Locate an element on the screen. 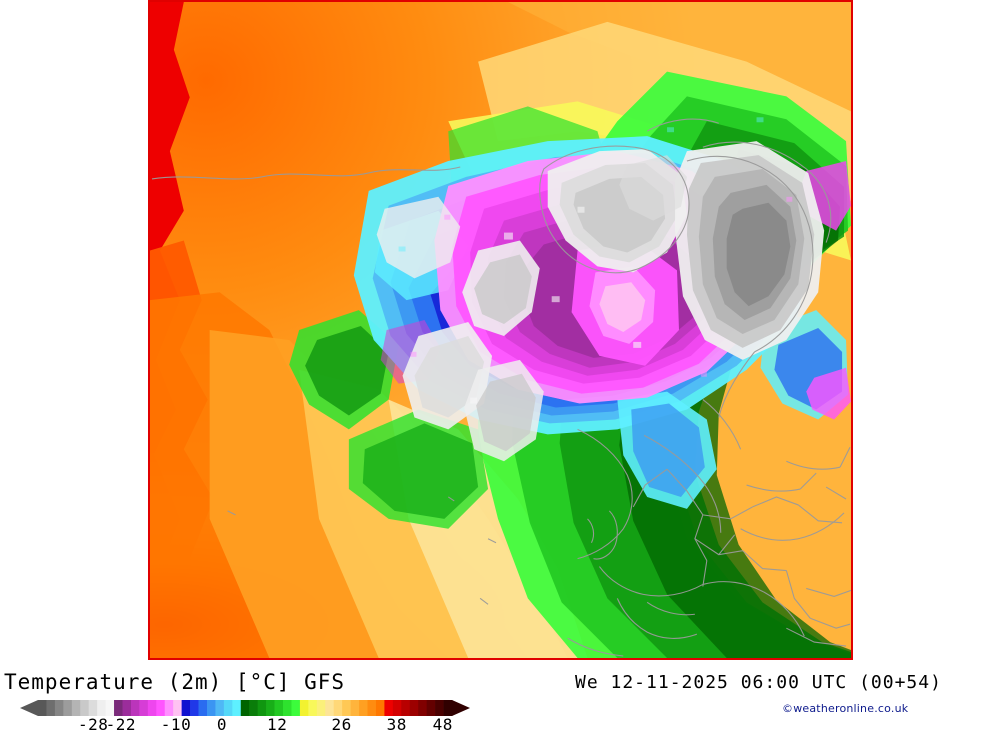  colorbar-tick-label: 38 is located at coordinates (396, 724).